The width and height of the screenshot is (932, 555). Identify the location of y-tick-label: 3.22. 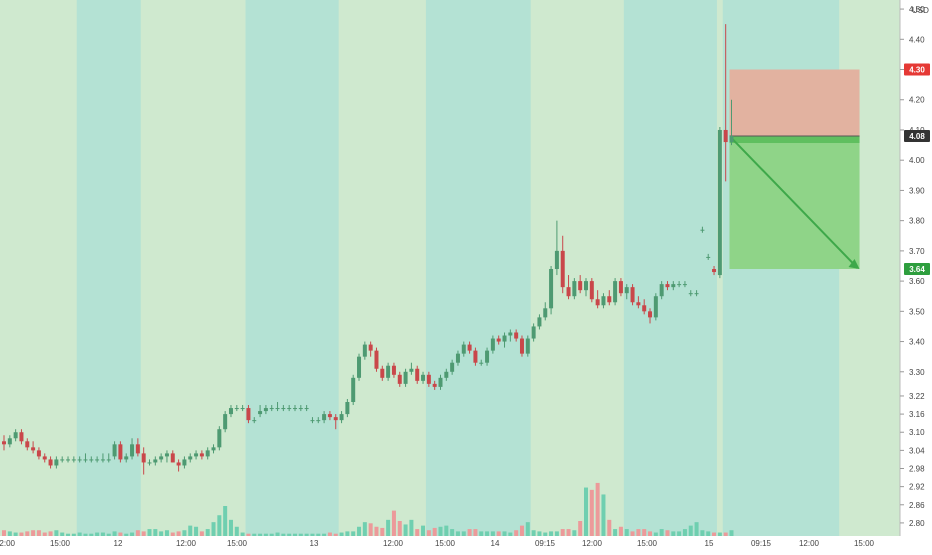
(917, 396).